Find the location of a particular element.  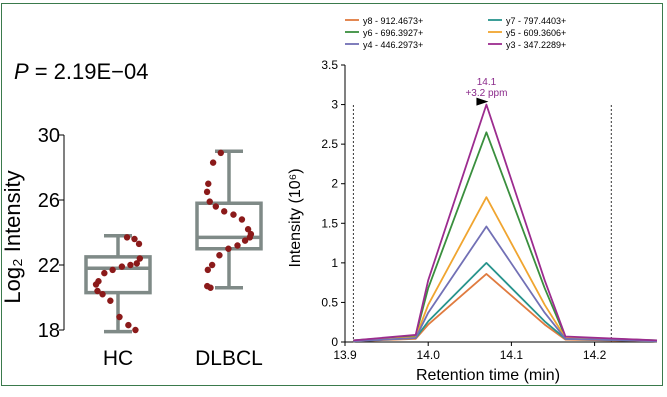

legend-item: y6 - 696.3927+ is located at coordinates (384, 33).